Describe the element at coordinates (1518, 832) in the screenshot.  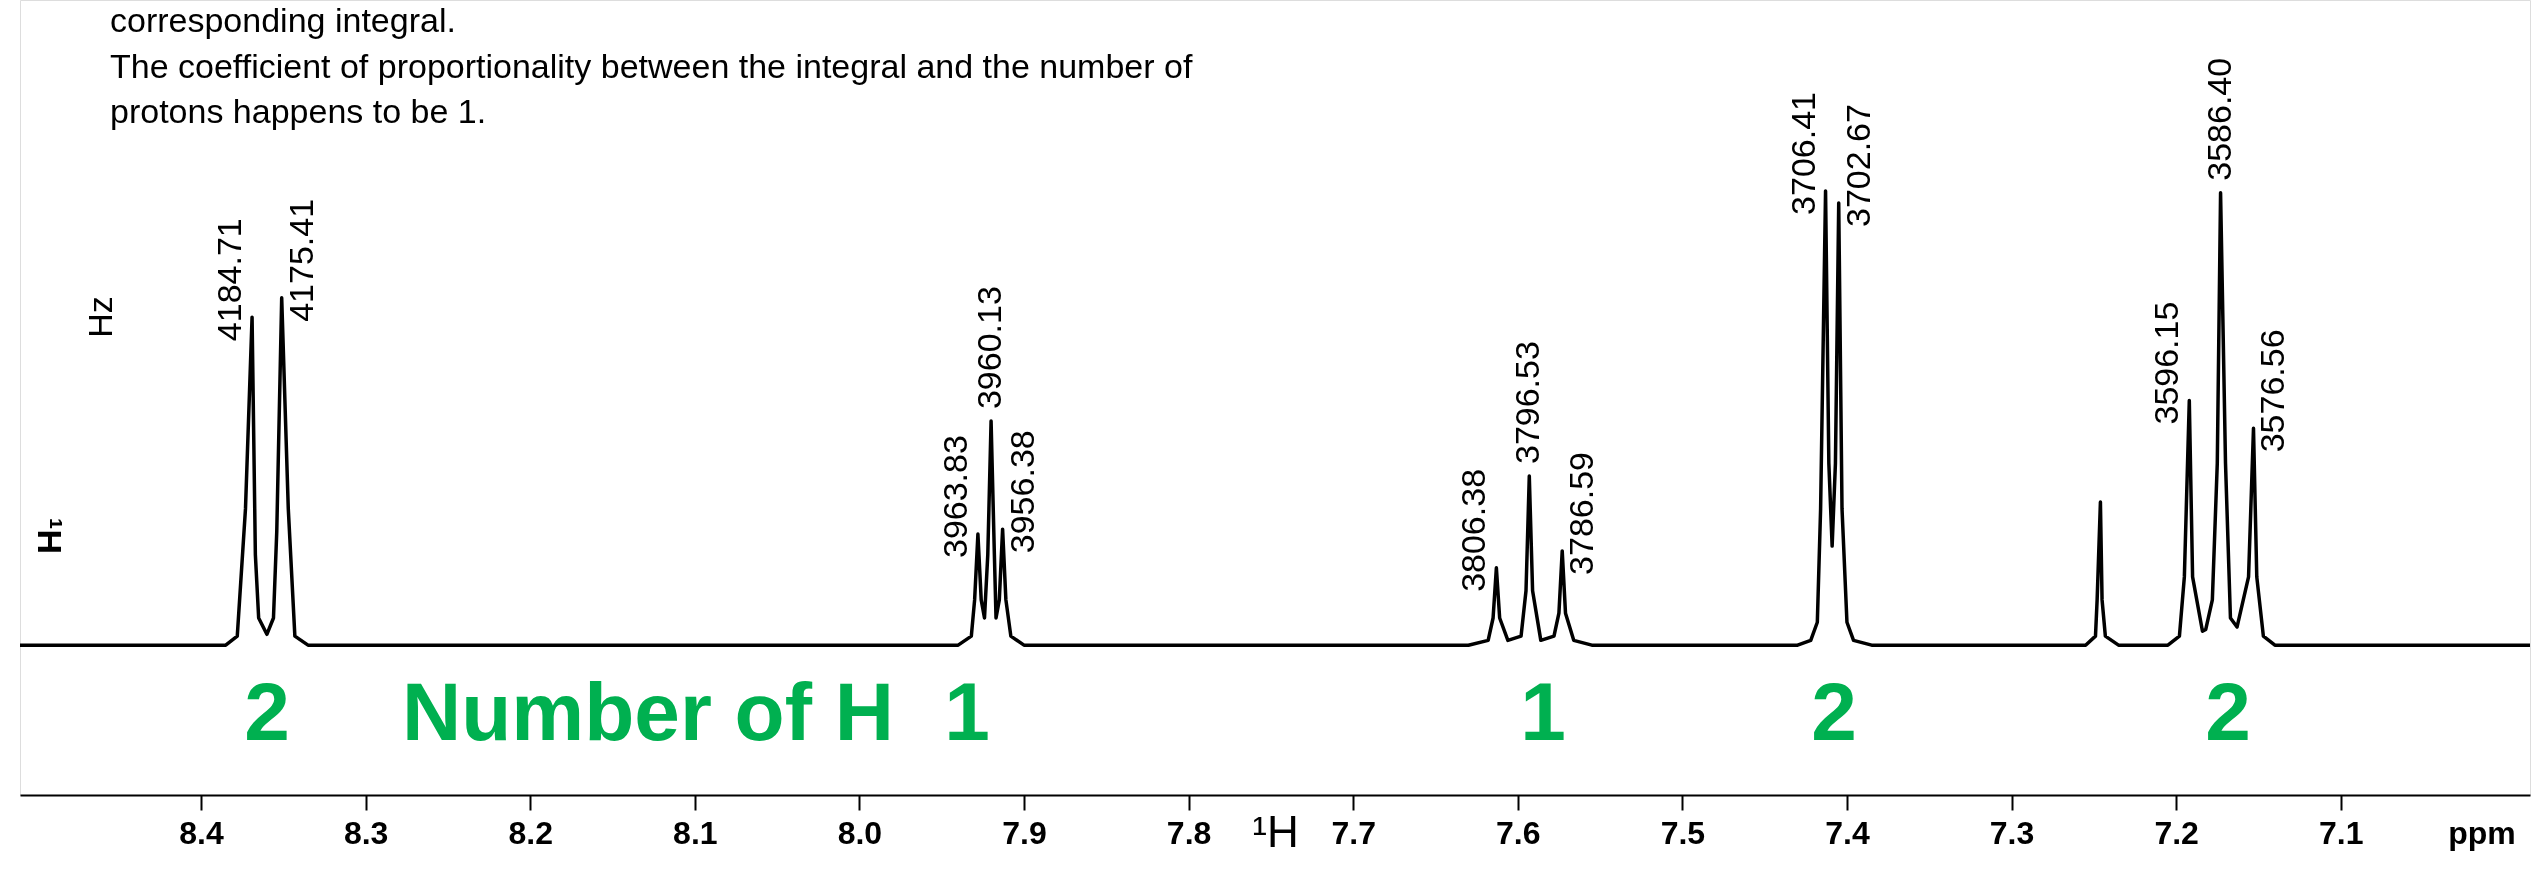
I see `x-tick-label: 7.6` at that location.